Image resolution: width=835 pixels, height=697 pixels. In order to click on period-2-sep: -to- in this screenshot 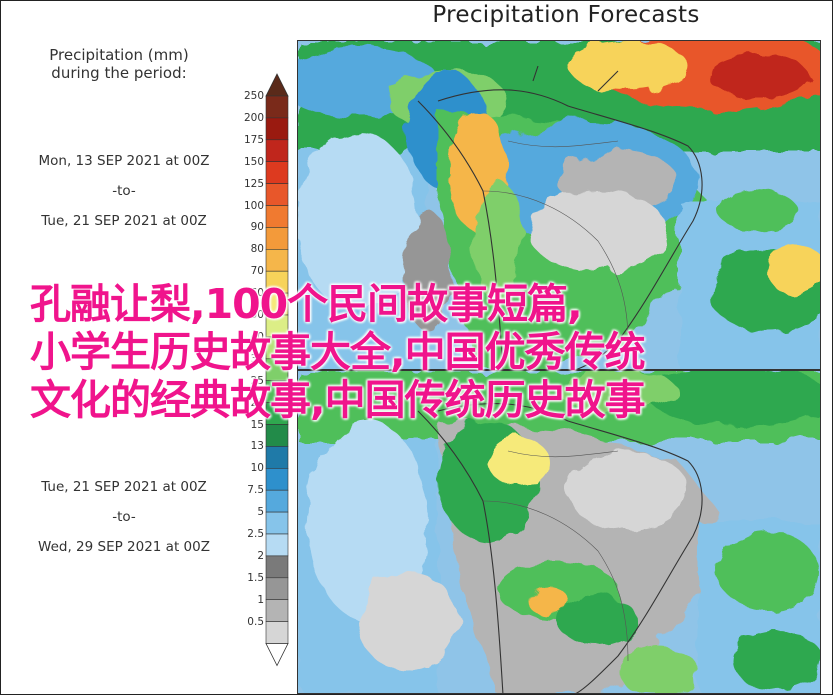, I will do `click(124, 517)`.